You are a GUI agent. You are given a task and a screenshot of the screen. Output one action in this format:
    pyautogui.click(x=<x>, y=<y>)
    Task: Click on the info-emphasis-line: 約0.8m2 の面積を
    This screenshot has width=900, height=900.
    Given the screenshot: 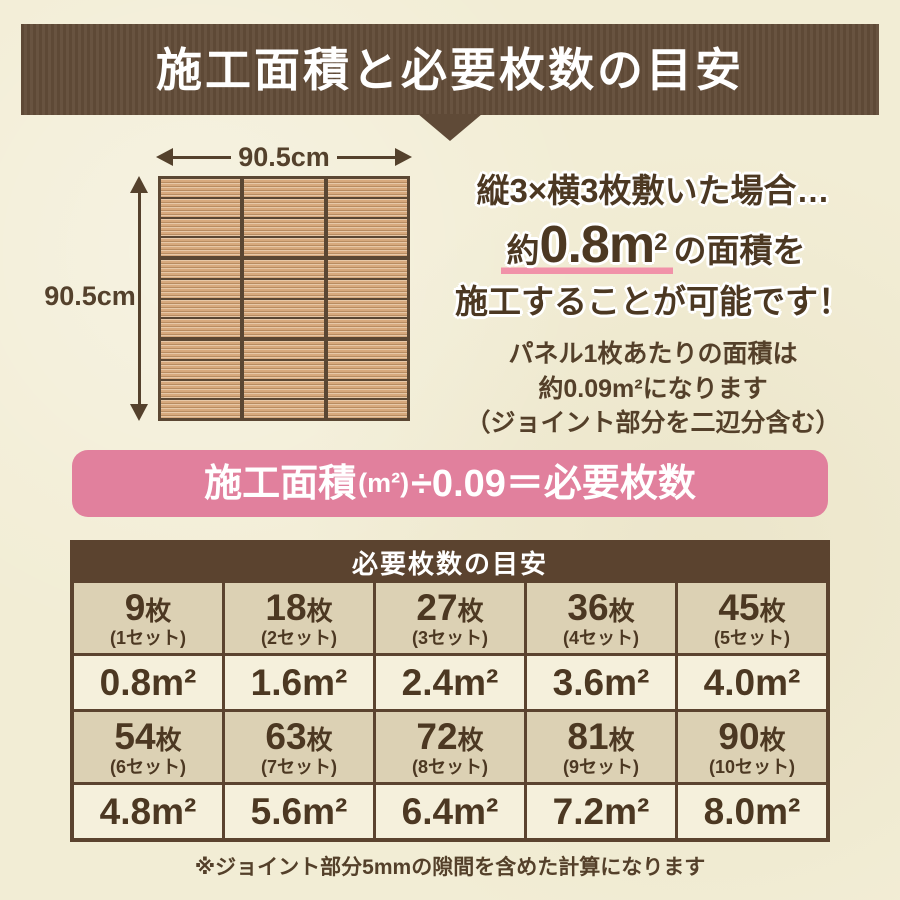 What is the action you would take?
    pyautogui.click(x=653, y=245)
    